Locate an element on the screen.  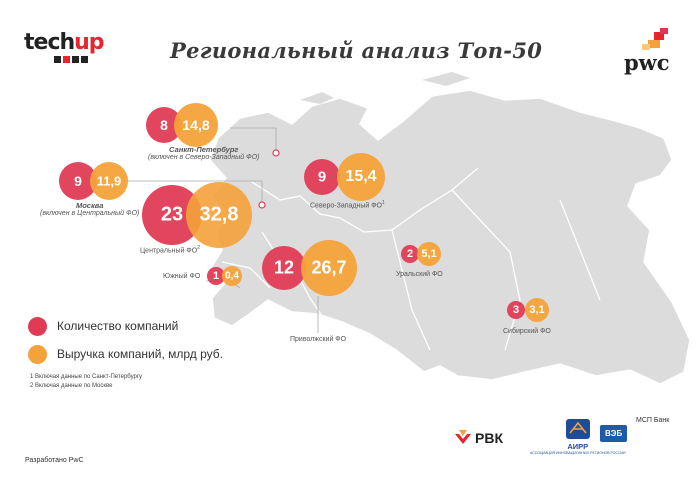
made-by: Разработано PwC is located at coordinates (54, 460).